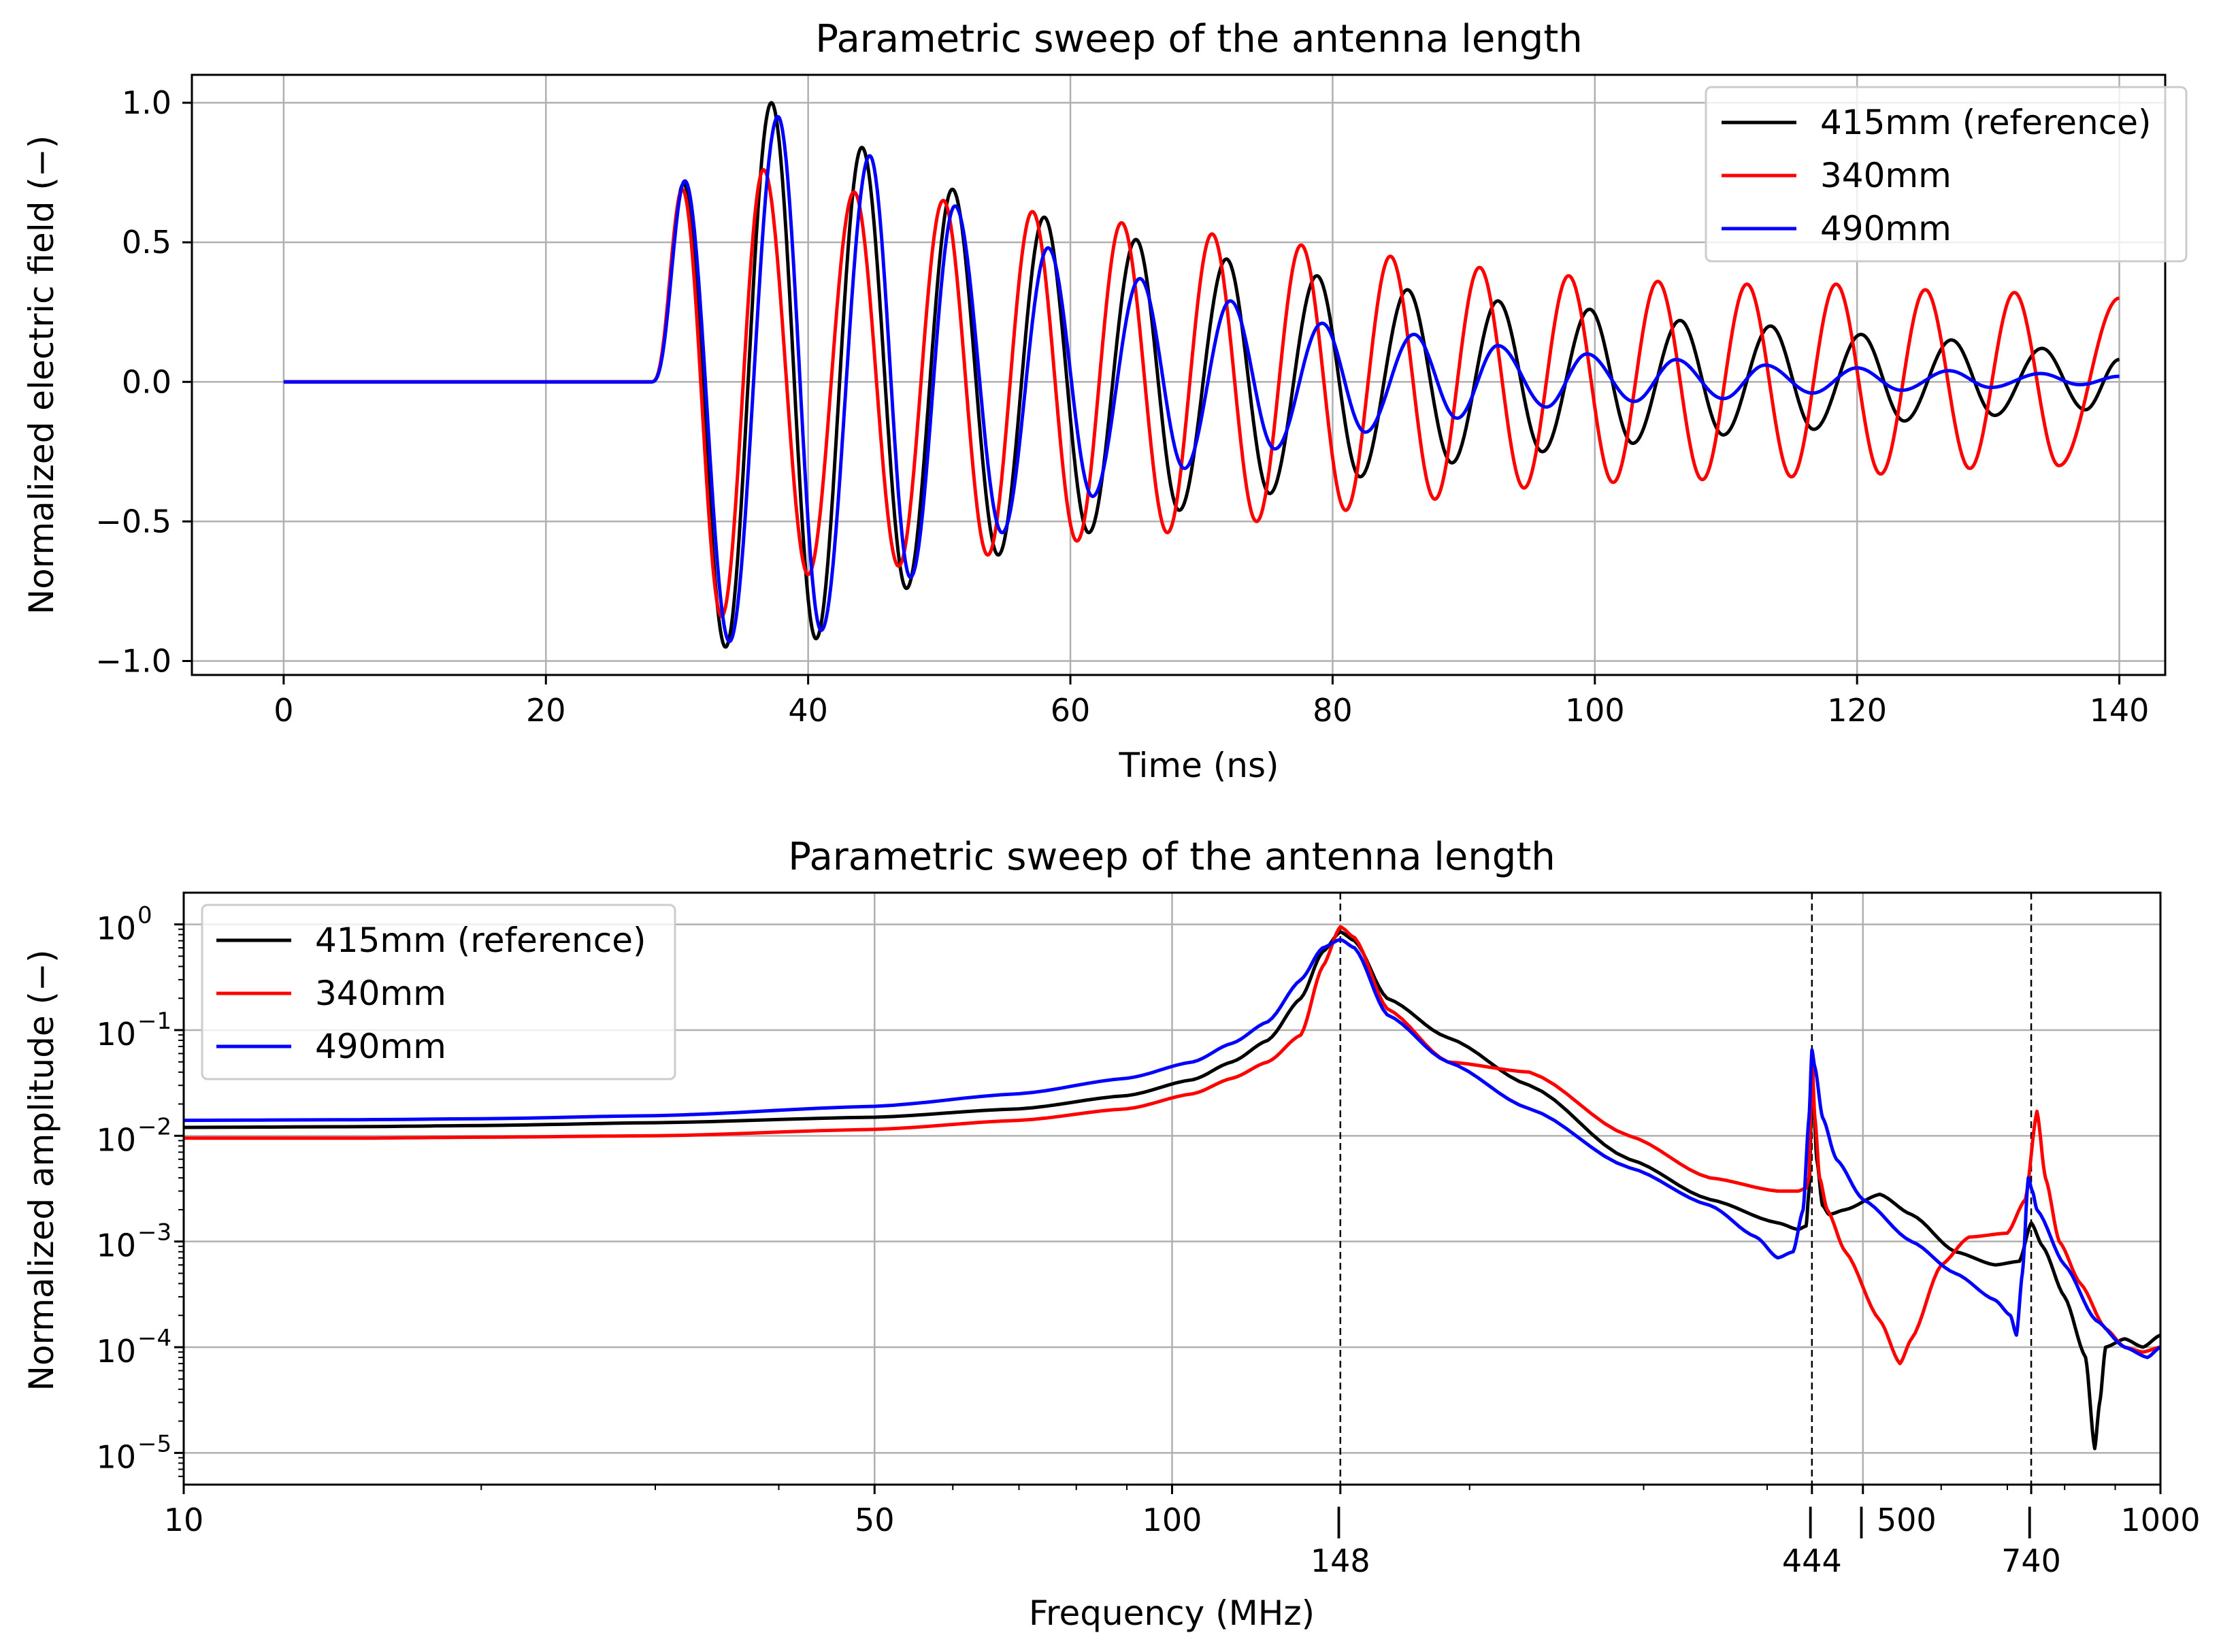  I want to click on chart1-ylabel: Normalized electric field (−), so click(41, 375).